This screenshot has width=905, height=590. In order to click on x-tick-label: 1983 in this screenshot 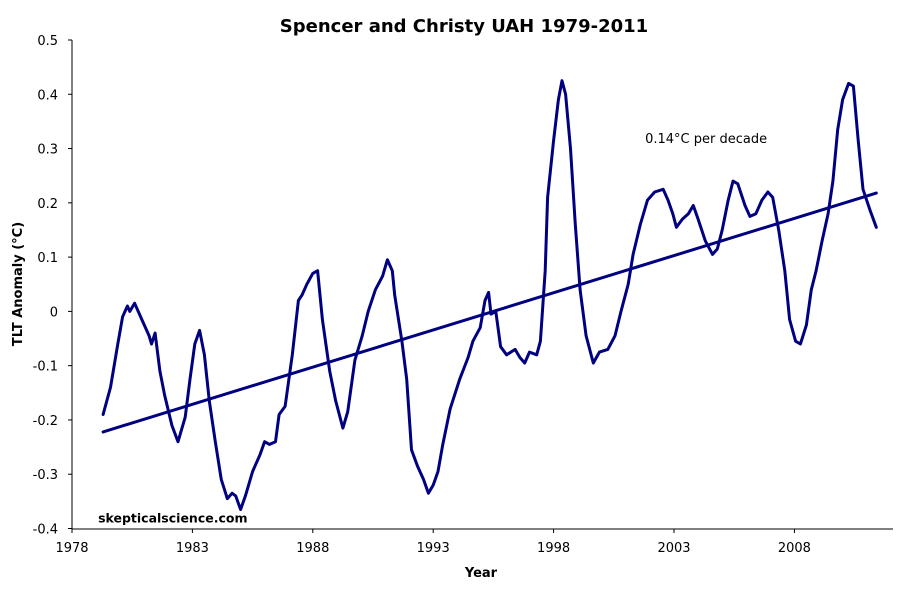, I will do `click(192, 548)`.